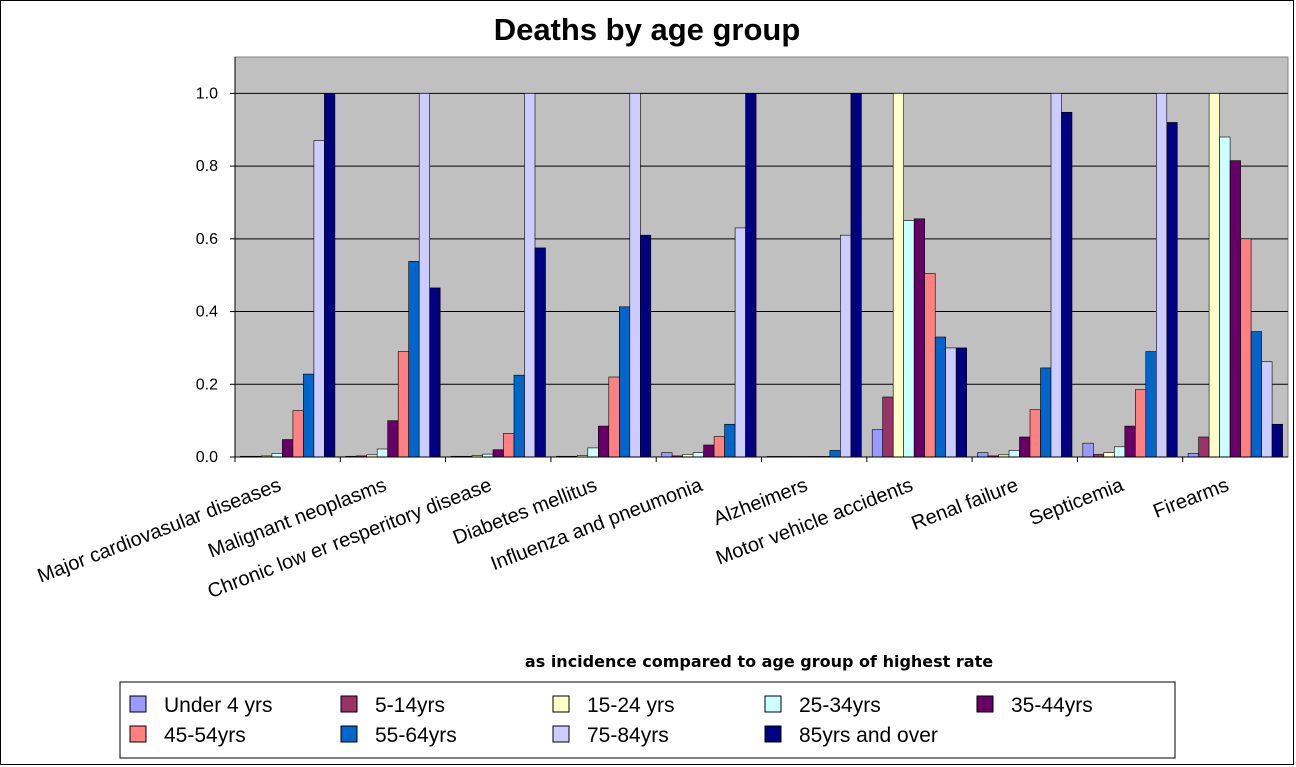  What do you see at coordinates (207, 457) in the screenshot?
I see `y-tick-label: 0.0` at bounding box center [207, 457].